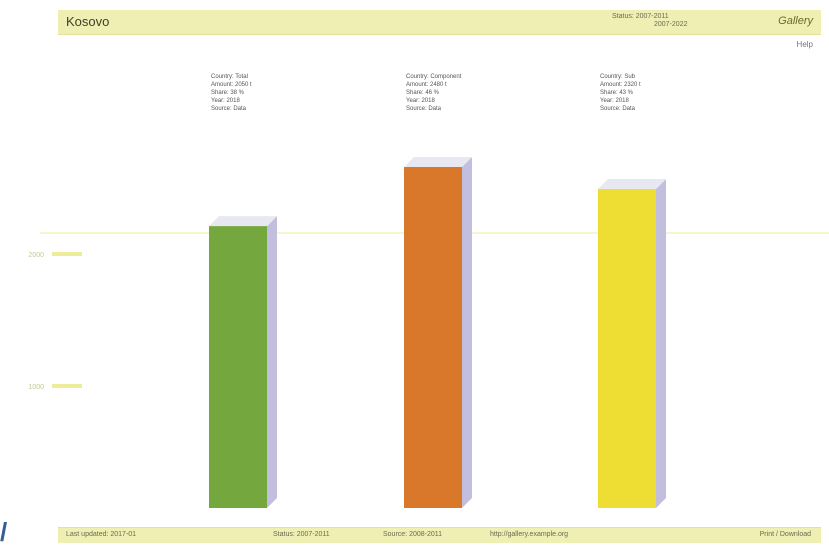 The width and height of the screenshot is (829, 547). I want to click on y-tick-label: 2000, so click(36, 255).